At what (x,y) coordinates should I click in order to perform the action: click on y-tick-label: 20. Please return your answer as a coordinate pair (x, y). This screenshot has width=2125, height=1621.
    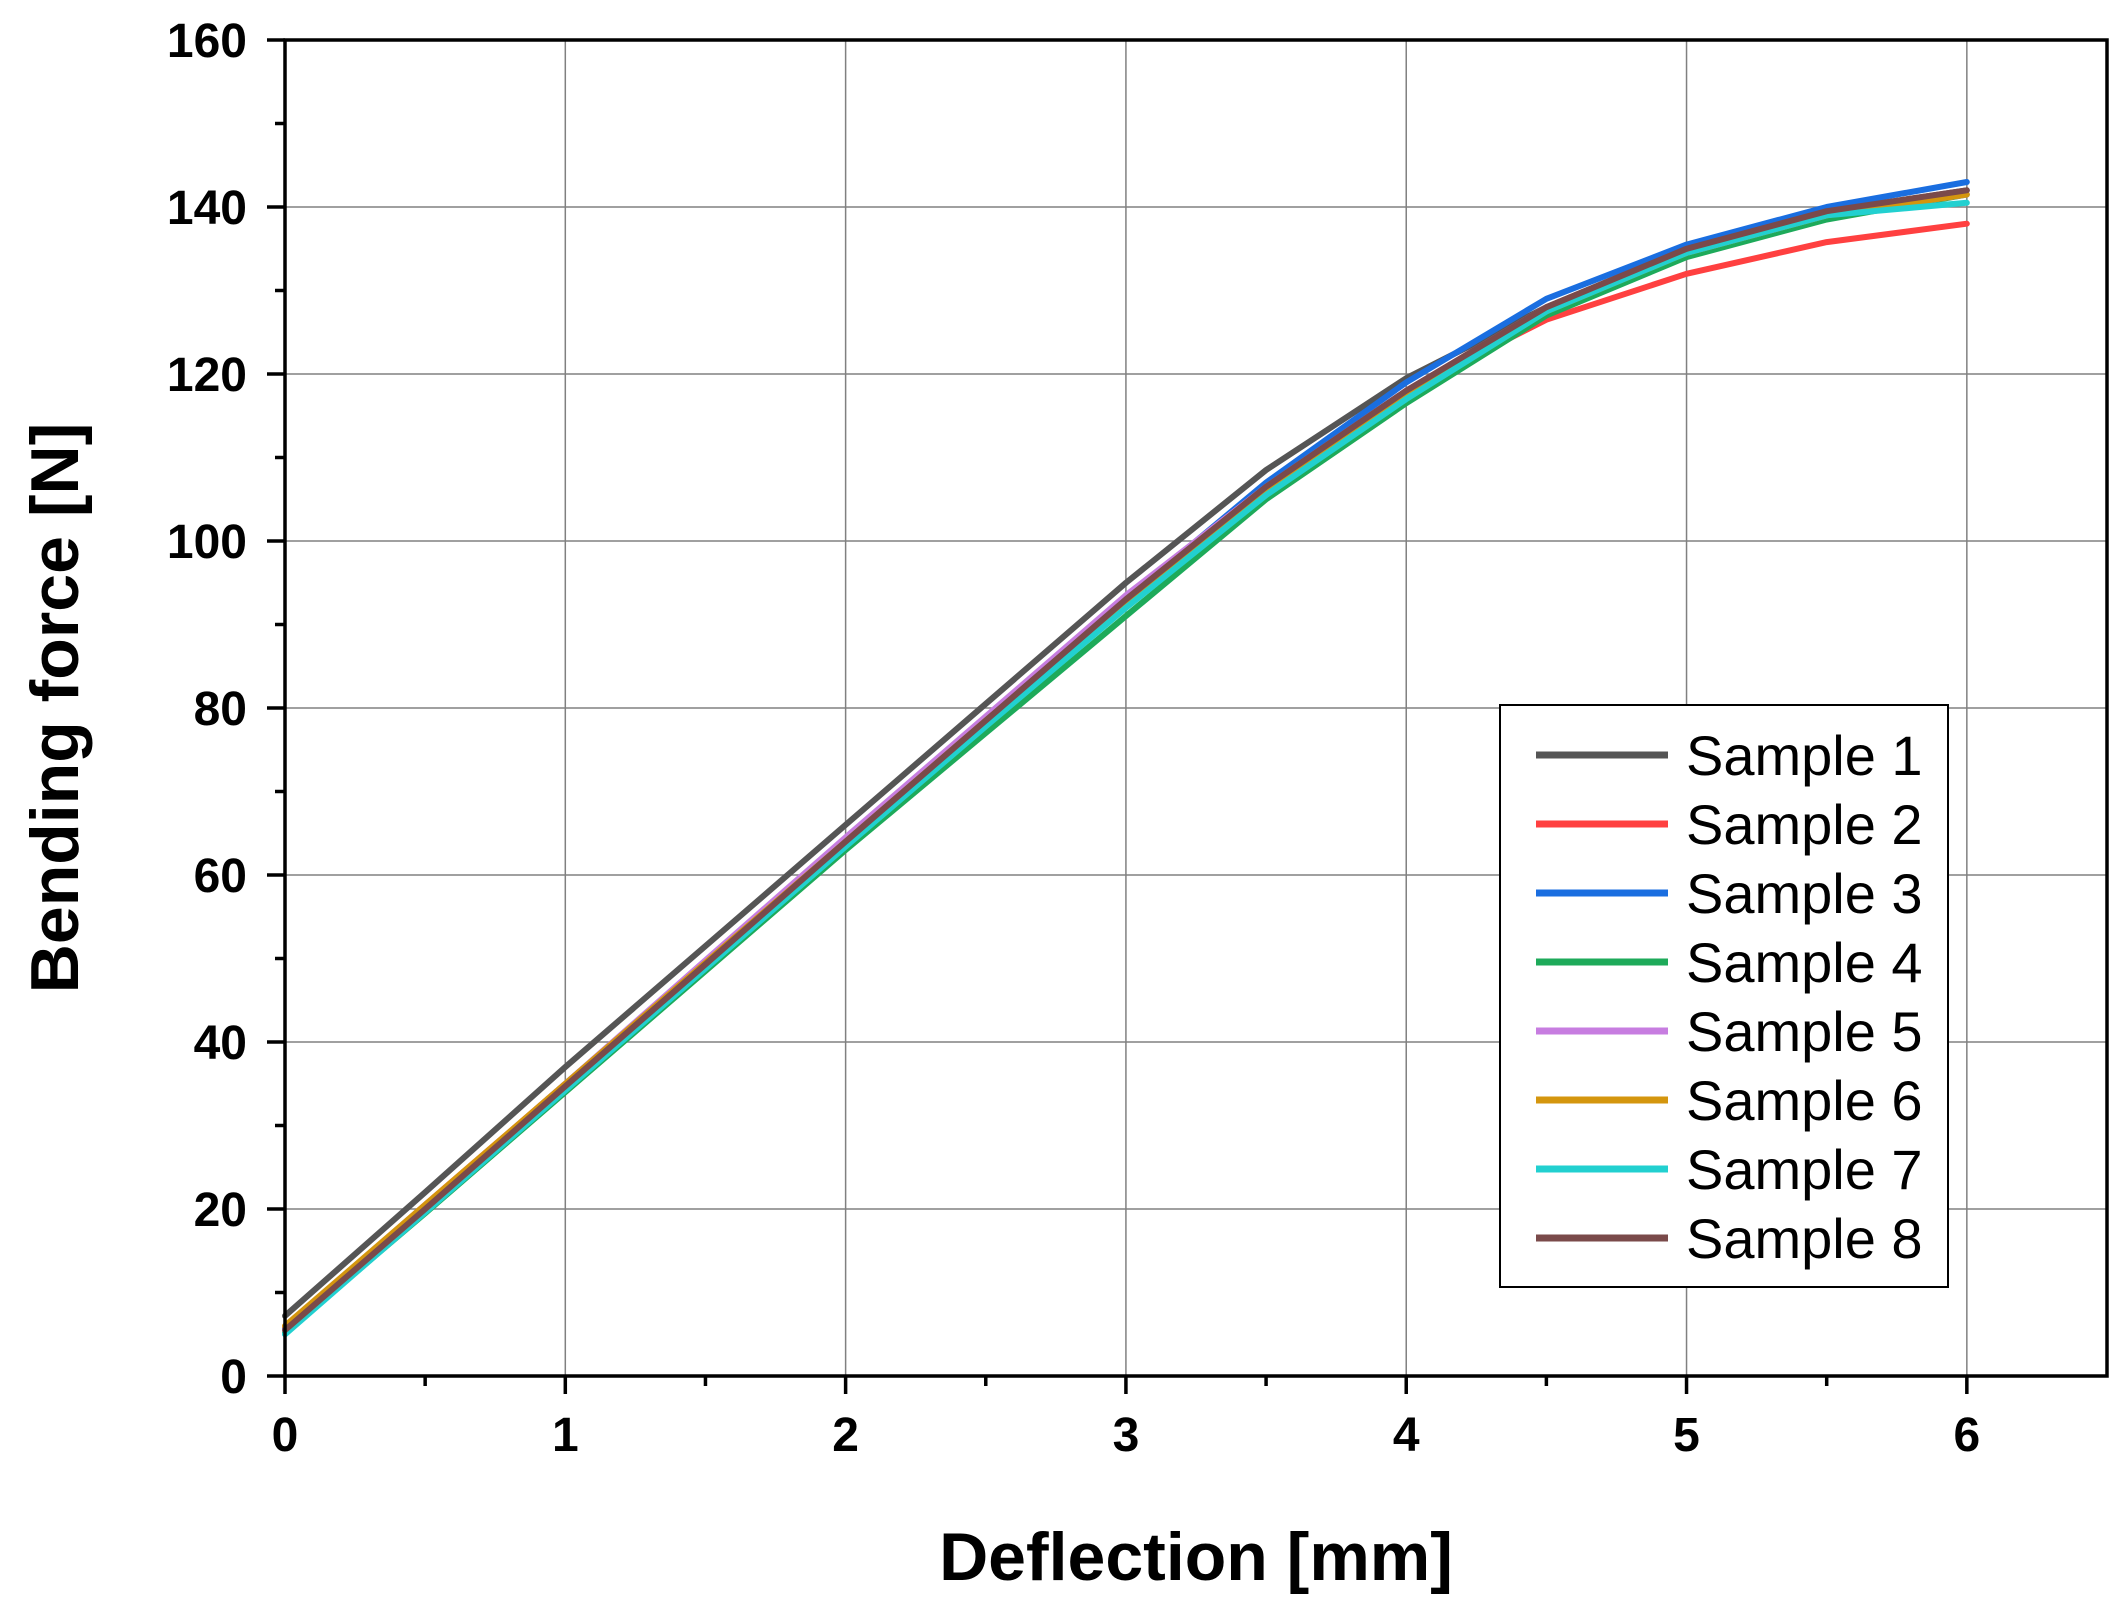
    Looking at the image, I should click on (220, 1210).